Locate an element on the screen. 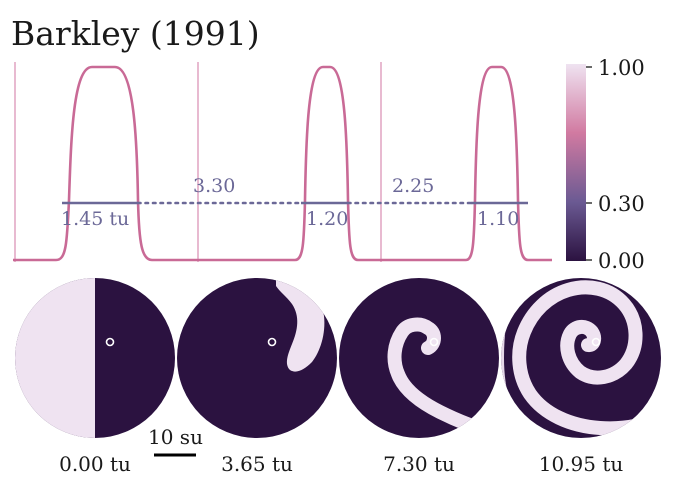  snapshot-4-spiral-wave is located at coordinates (586, 358).